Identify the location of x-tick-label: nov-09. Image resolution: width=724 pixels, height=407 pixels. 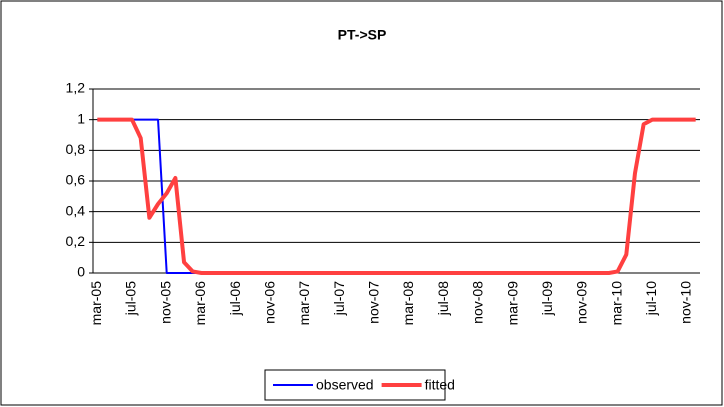
(582, 302).